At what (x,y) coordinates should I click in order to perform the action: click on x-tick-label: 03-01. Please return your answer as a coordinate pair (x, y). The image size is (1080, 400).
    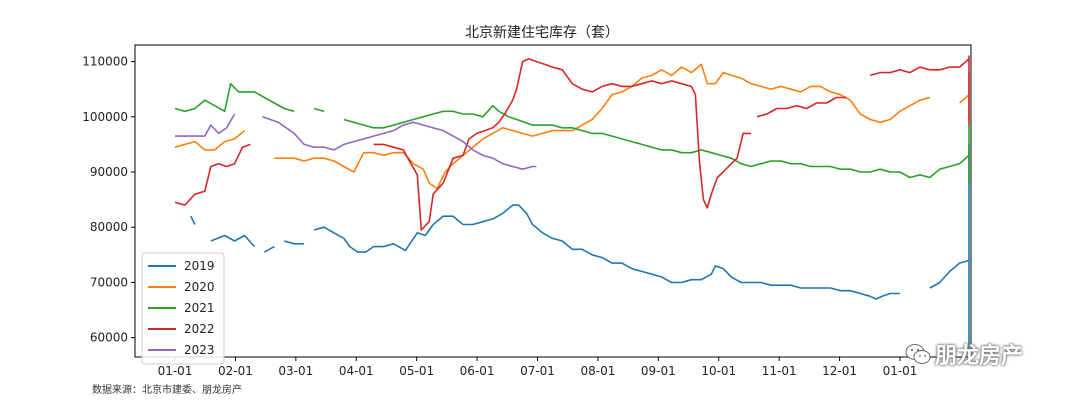
    Looking at the image, I should click on (295, 371).